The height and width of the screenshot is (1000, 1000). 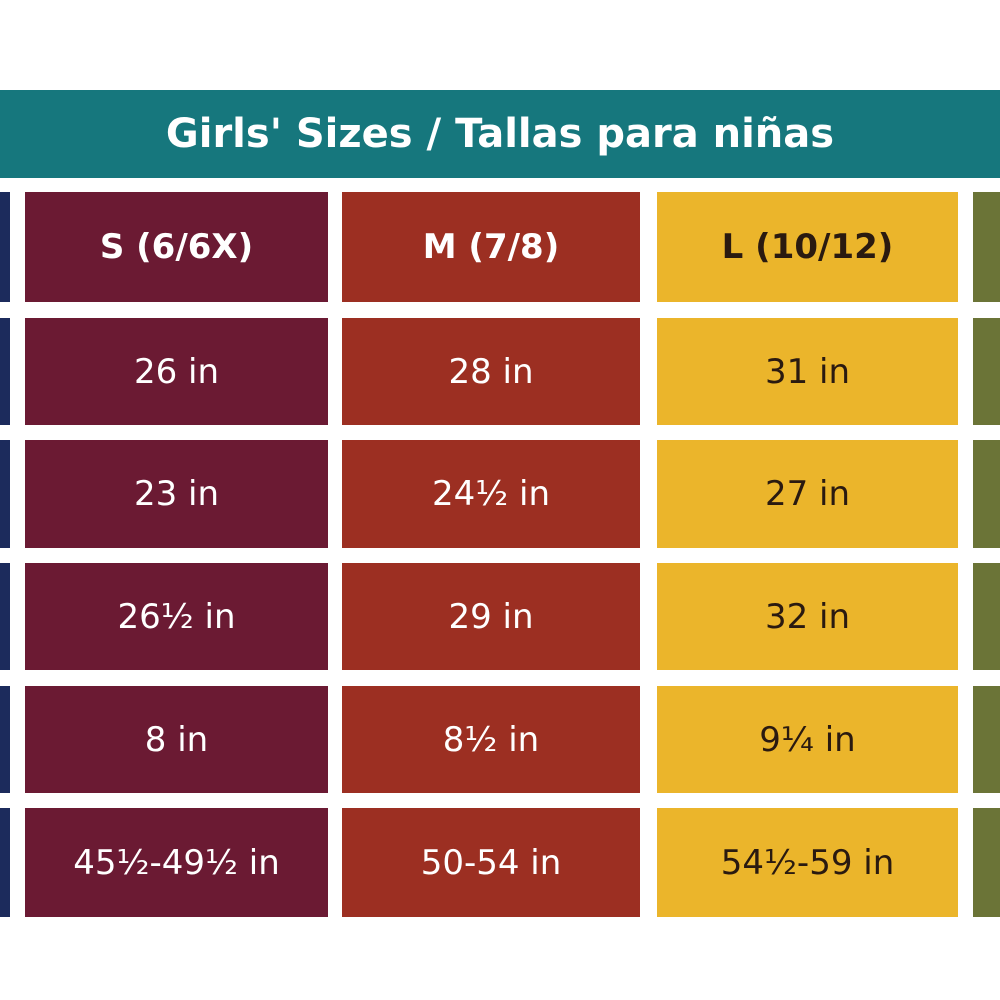 What do you see at coordinates (807, 739) in the screenshot?
I see `table-cell: 9¼ in` at bounding box center [807, 739].